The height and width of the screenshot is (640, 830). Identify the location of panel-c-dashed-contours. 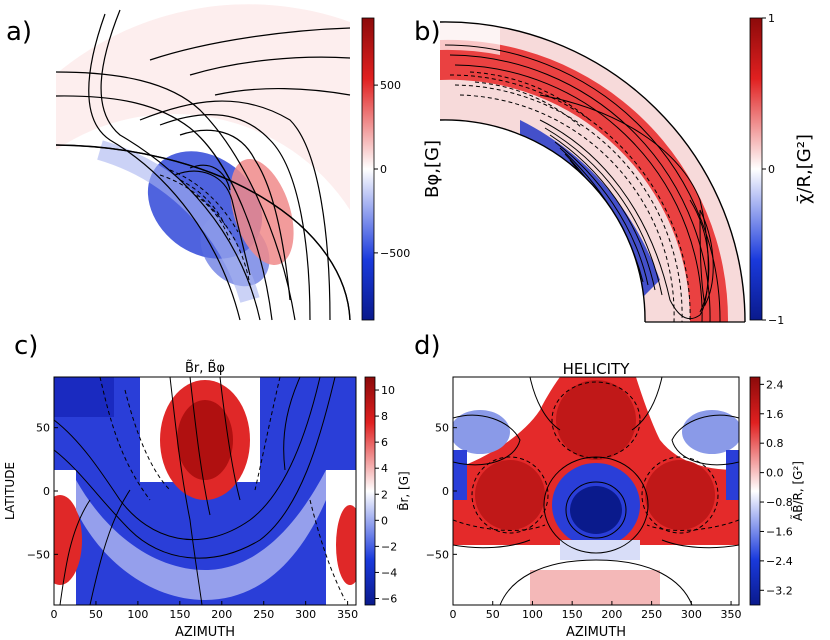
(222, 489).